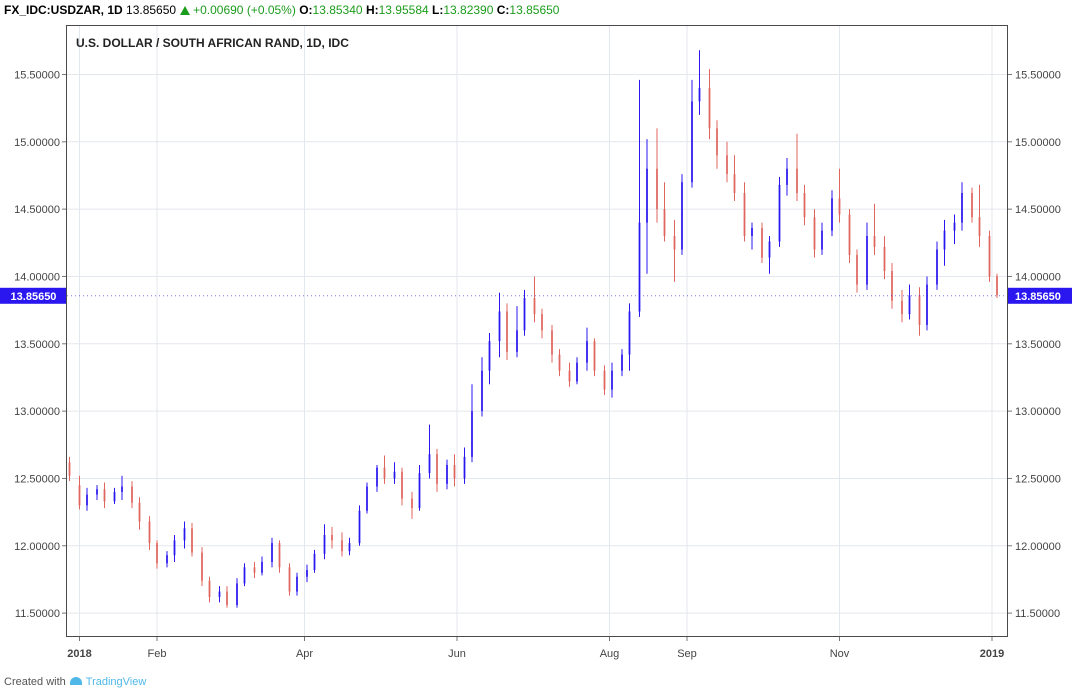 This screenshot has width=1072, height=688. I want to click on open-value: 13.85340, so click(337, 10).